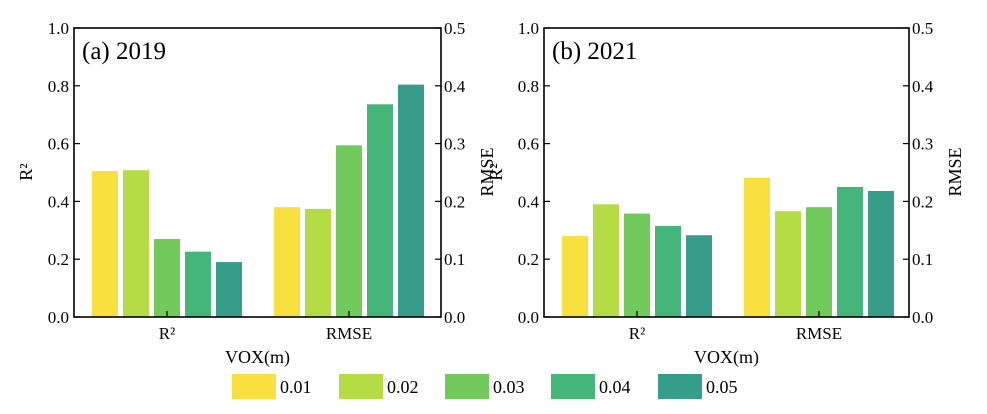 This screenshot has height=414, width=987. I want to click on legend-label-0.03: 0.03, so click(509, 387).